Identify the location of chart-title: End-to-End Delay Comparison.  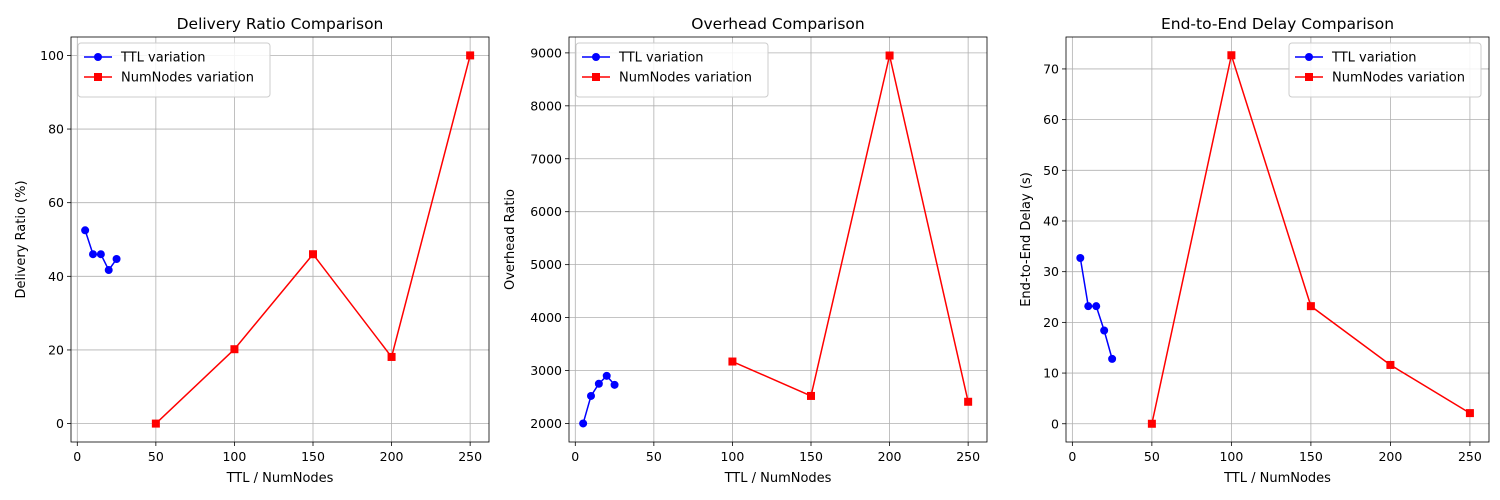
(1277, 24).